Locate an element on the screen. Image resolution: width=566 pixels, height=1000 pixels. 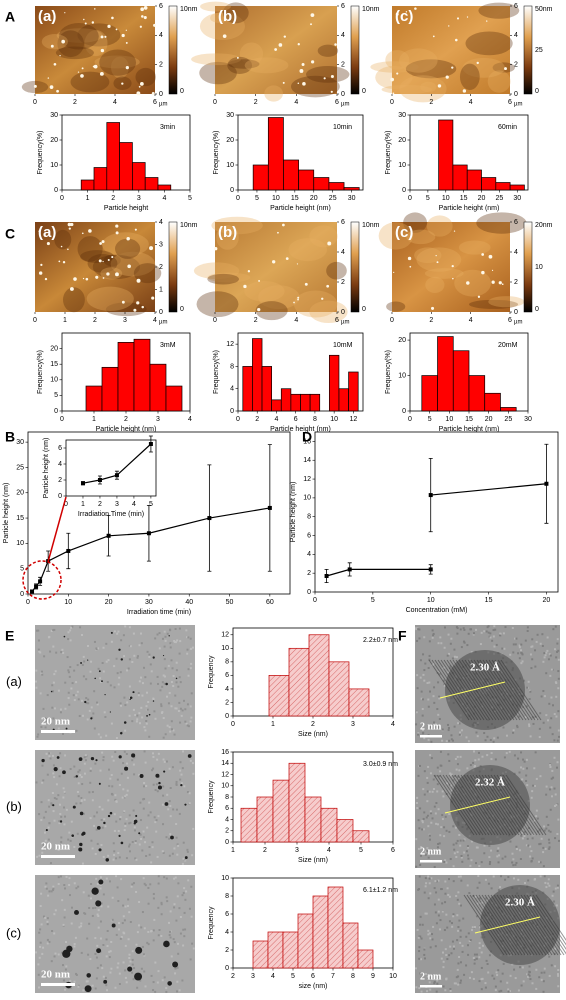
y-tick-label: 2 is located at coordinates (343, 65).